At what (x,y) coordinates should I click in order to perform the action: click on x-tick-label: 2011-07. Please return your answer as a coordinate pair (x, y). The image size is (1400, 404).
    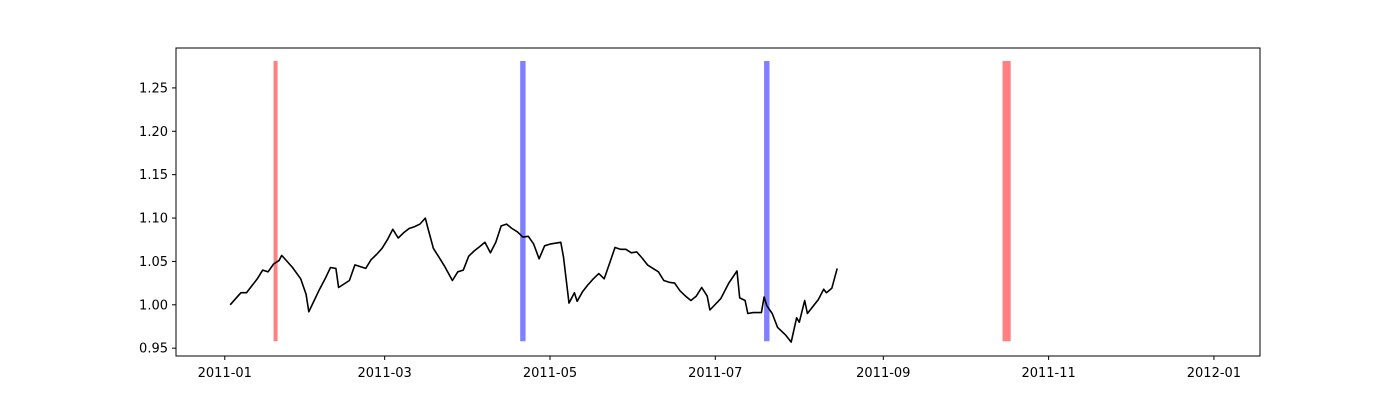
    Looking at the image, I should click on (715, 373).